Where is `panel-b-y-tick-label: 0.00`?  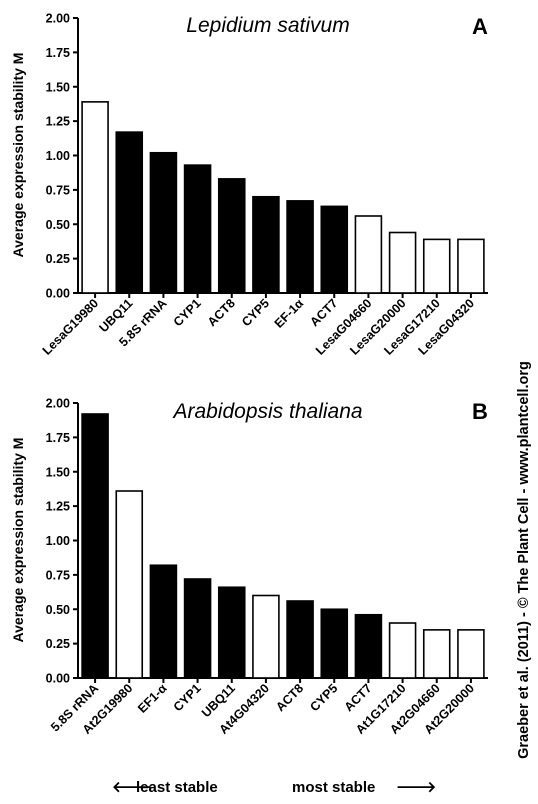 panel-b-y-tick-label: 0.00 is located at coordinates (58, 679).